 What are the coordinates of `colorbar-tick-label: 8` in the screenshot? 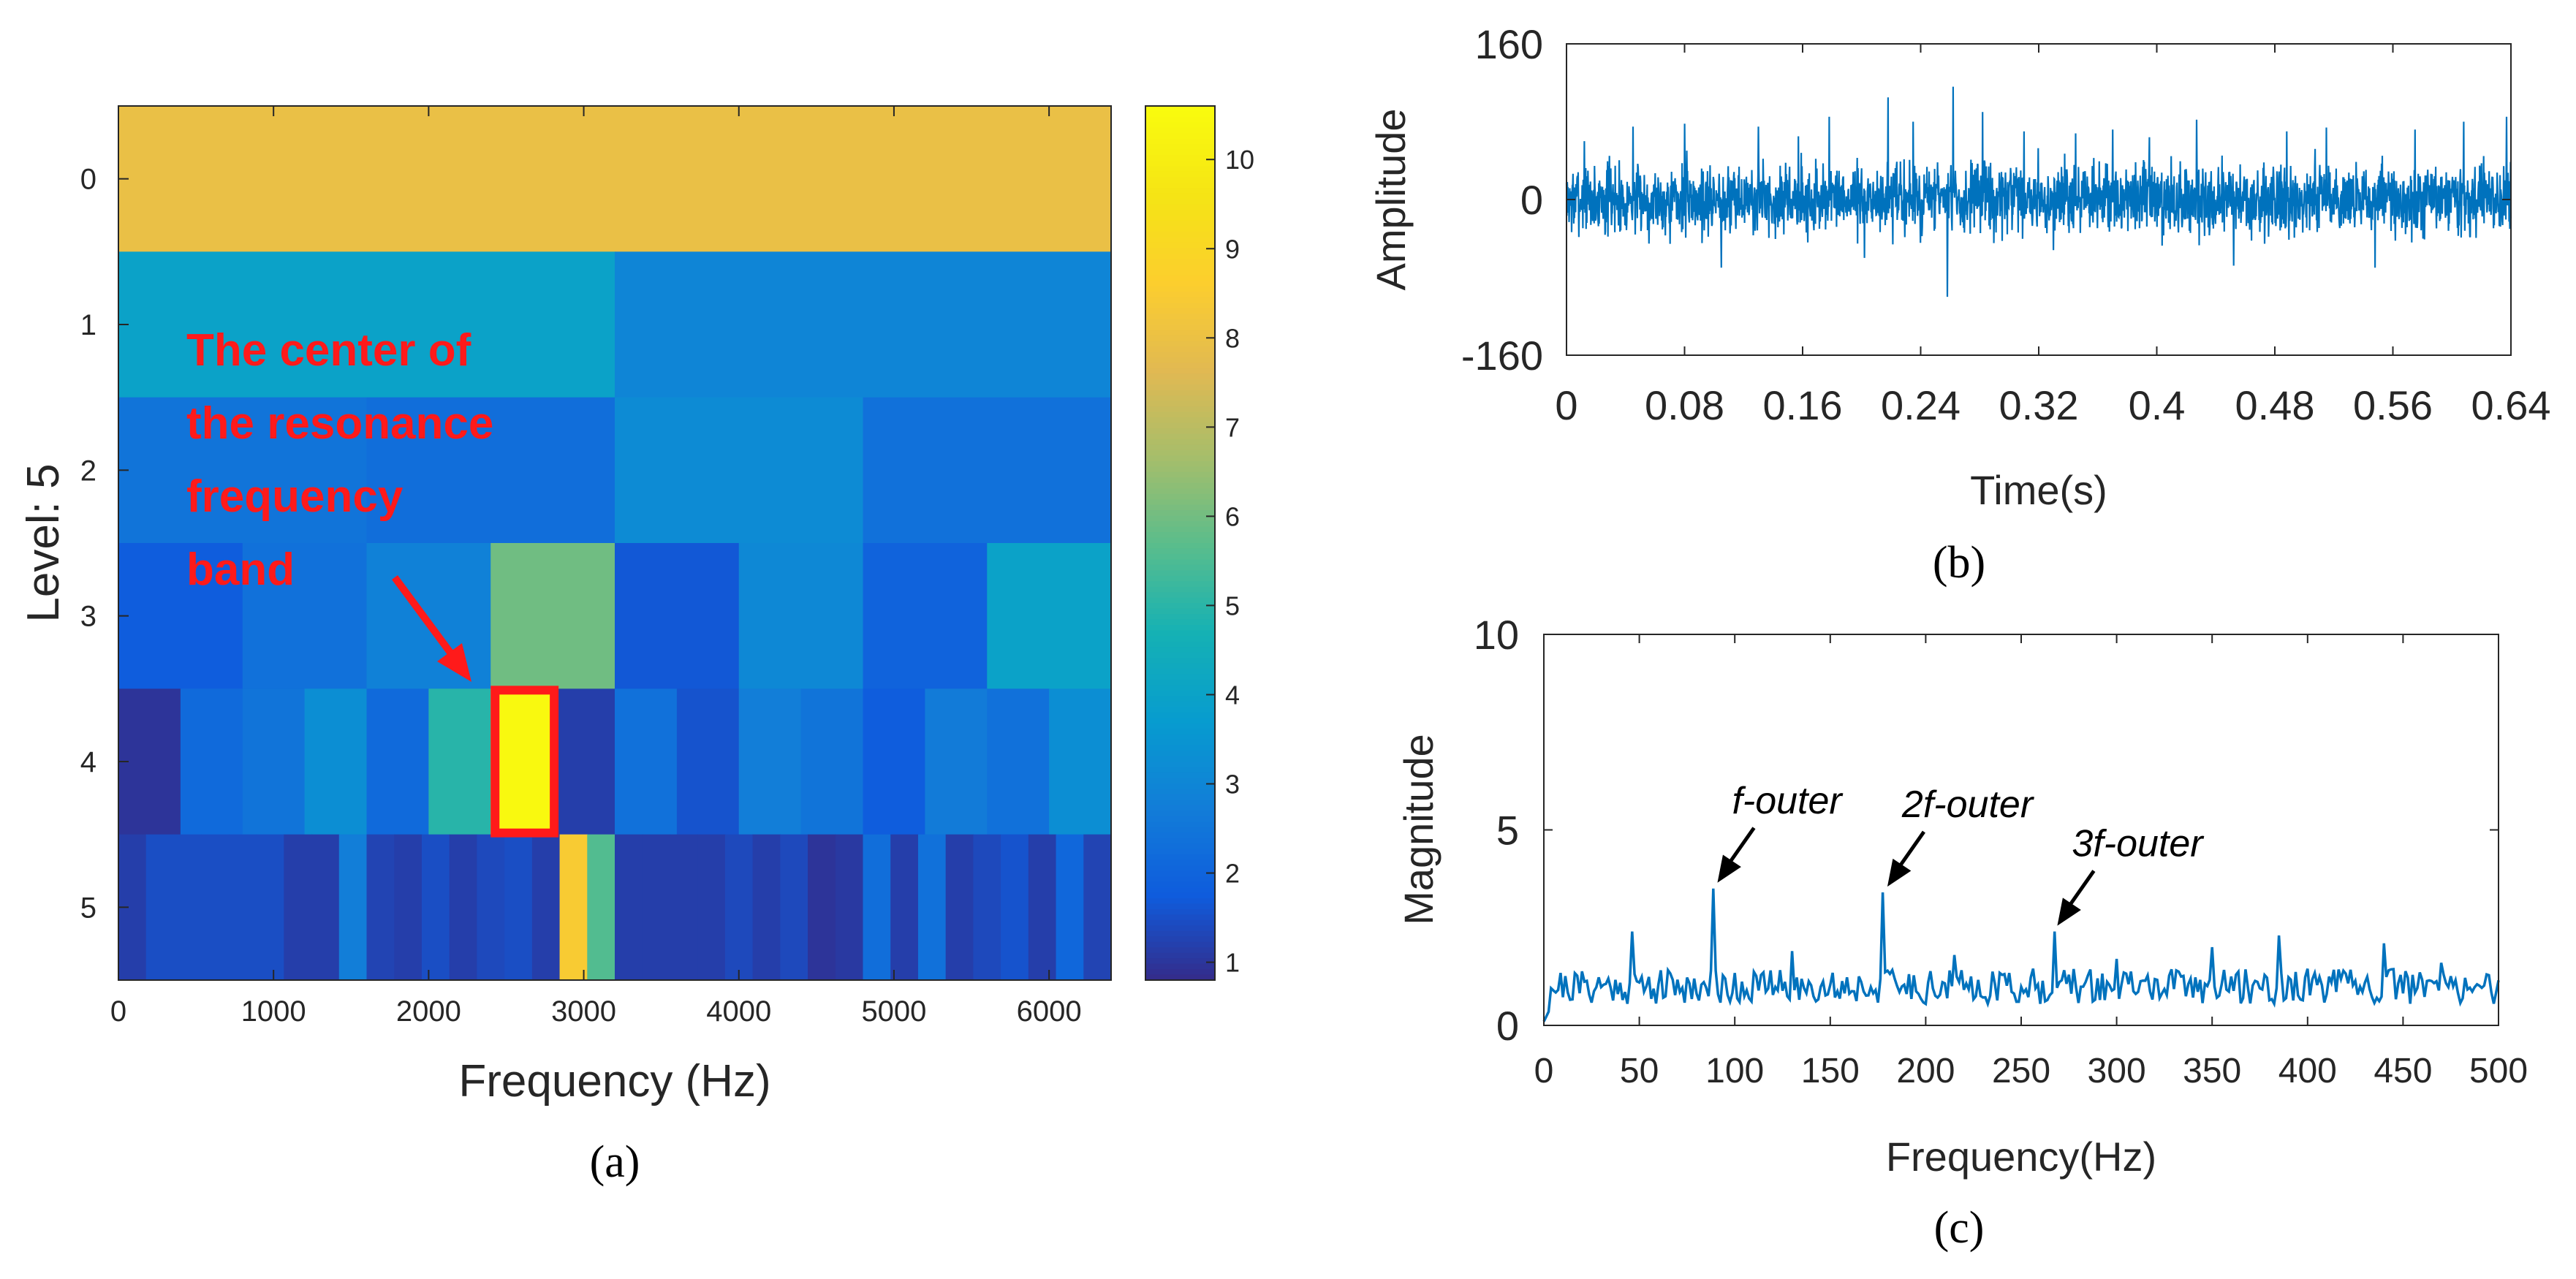 It's located at (1232, 338).